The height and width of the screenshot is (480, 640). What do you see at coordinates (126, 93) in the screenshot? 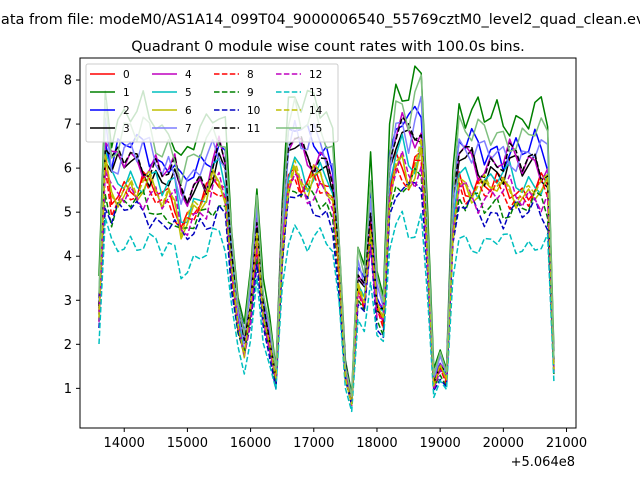
I see `legend-label-1: 1` at bounding box center [126, 93].